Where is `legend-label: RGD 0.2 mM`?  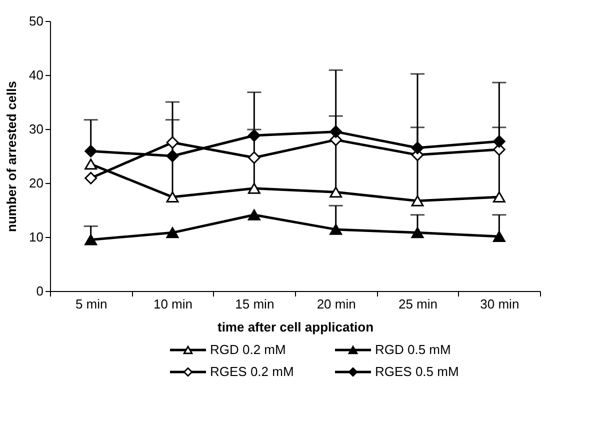 legend-label: RGD 0.2 mM is located at coordinates (248, 349).